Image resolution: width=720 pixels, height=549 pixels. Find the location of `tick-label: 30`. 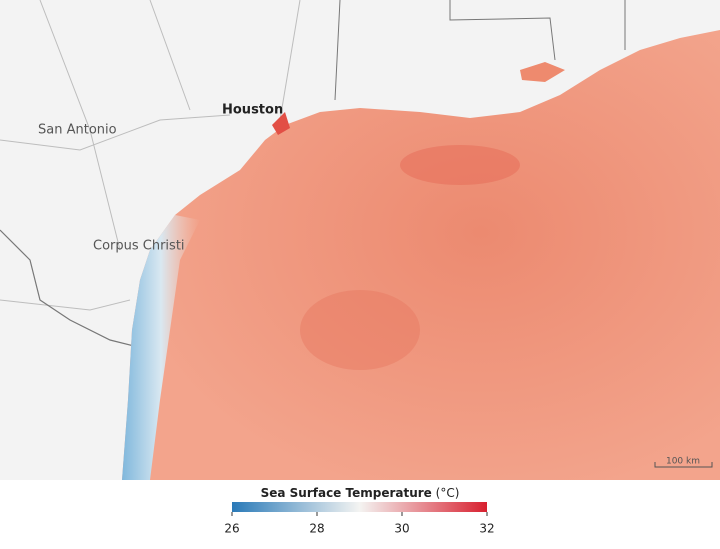

tick-label: 30 is located at coordinates (401, 529).